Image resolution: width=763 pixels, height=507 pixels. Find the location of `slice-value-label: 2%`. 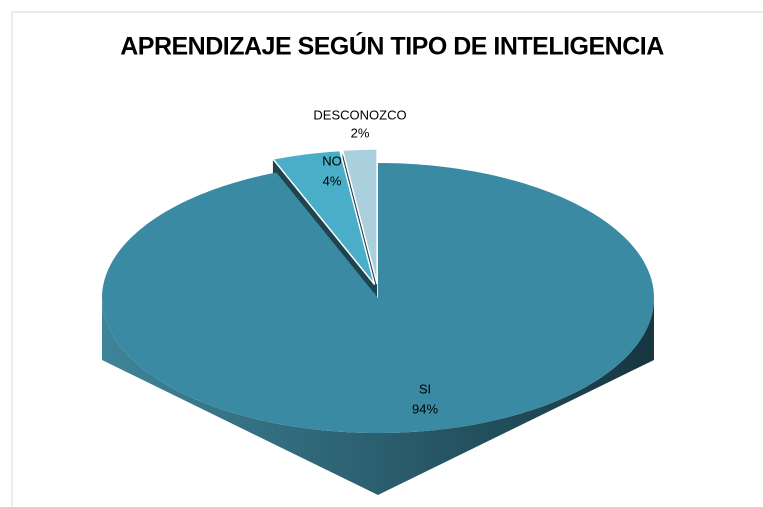

slice-value-label: 2% is located at coordinates (360, 132).